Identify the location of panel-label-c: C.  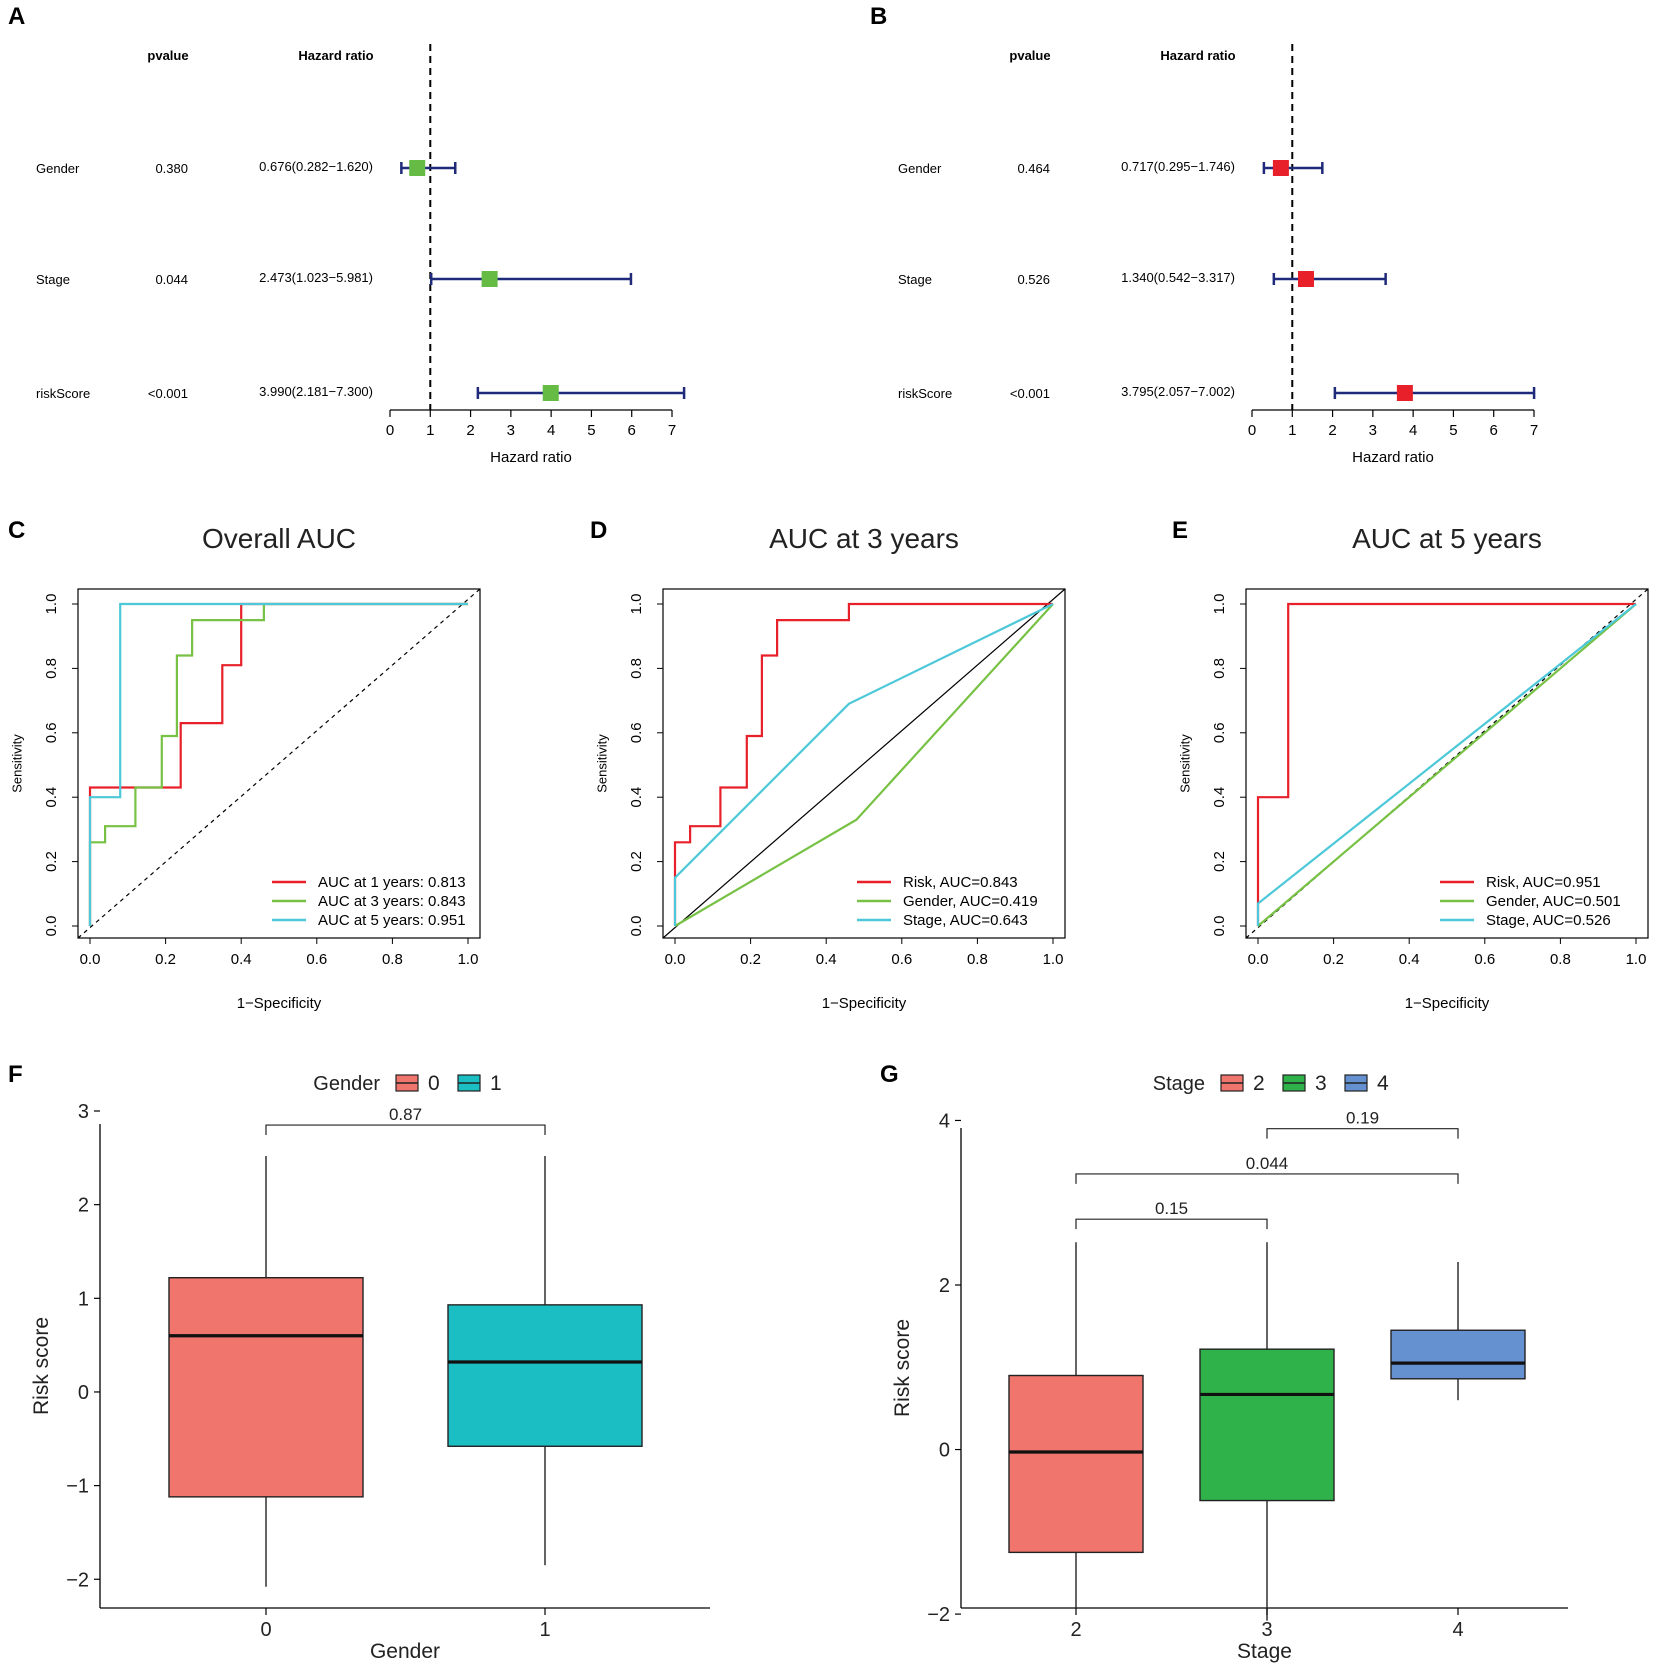
(16, 530).